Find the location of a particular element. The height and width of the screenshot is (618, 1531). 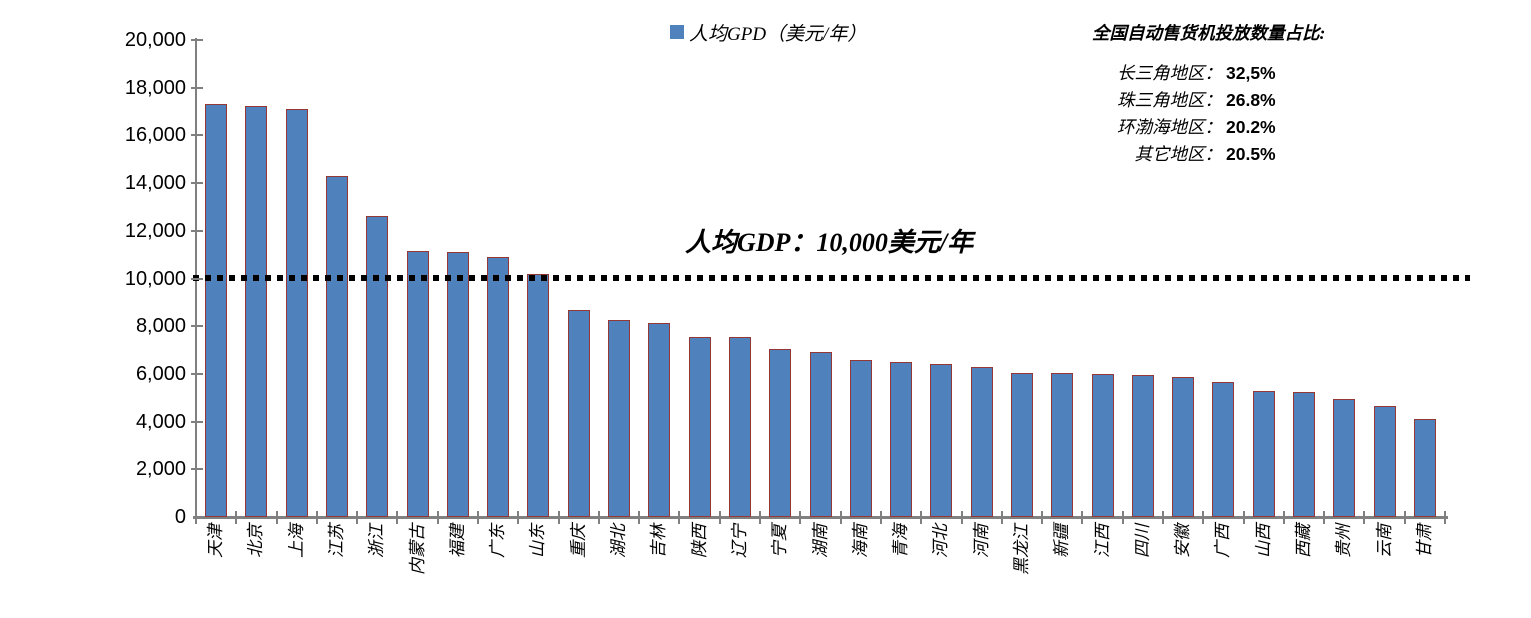

x-axis-label-新疆: 新疆 is located at coordinates (1062, 541).